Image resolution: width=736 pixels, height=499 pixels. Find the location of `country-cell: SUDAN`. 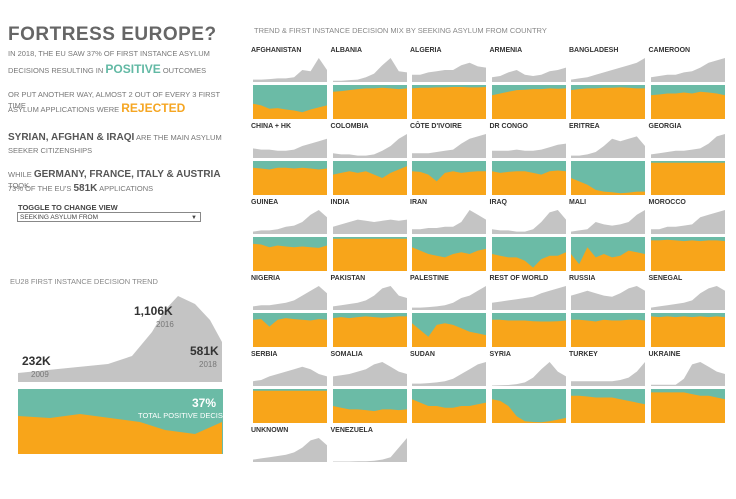

country-cell: SUDAN is located at coordinates (448, 387).